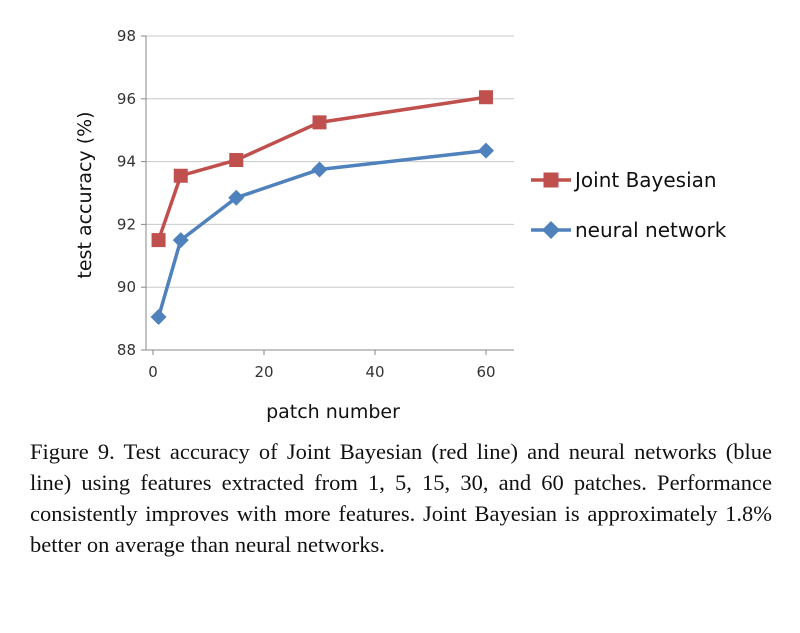  What do you see at coordinates (485, 372) in the screenshot?
I see `x-tick-label: 60` at bounding box center [485, 372].